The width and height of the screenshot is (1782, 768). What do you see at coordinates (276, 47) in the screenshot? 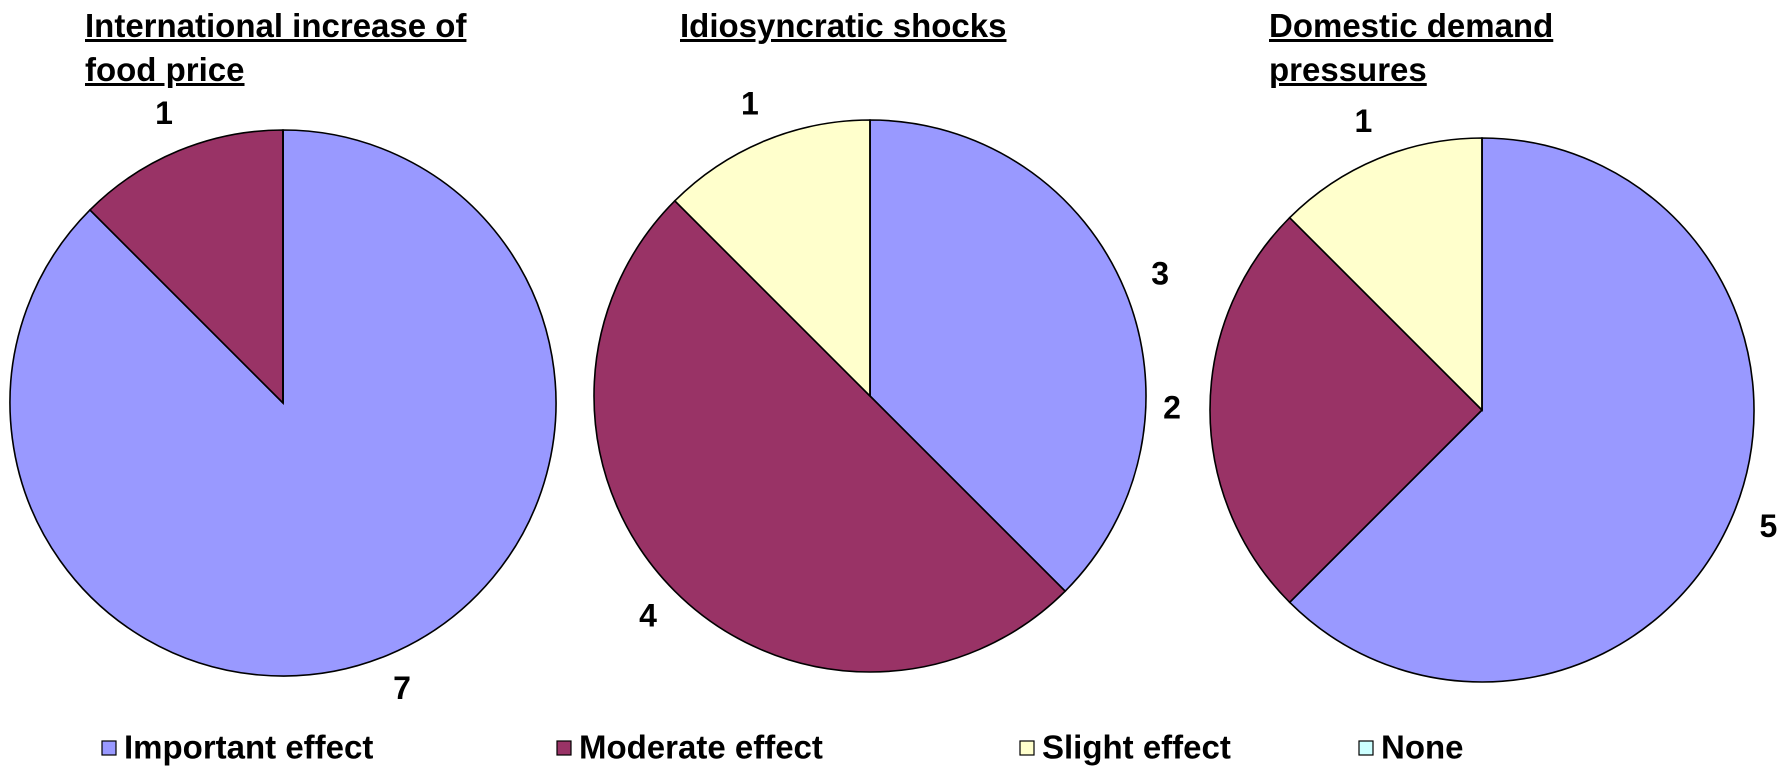
I see `chart-title: International increase of food price` at bounding box center [276, 47].